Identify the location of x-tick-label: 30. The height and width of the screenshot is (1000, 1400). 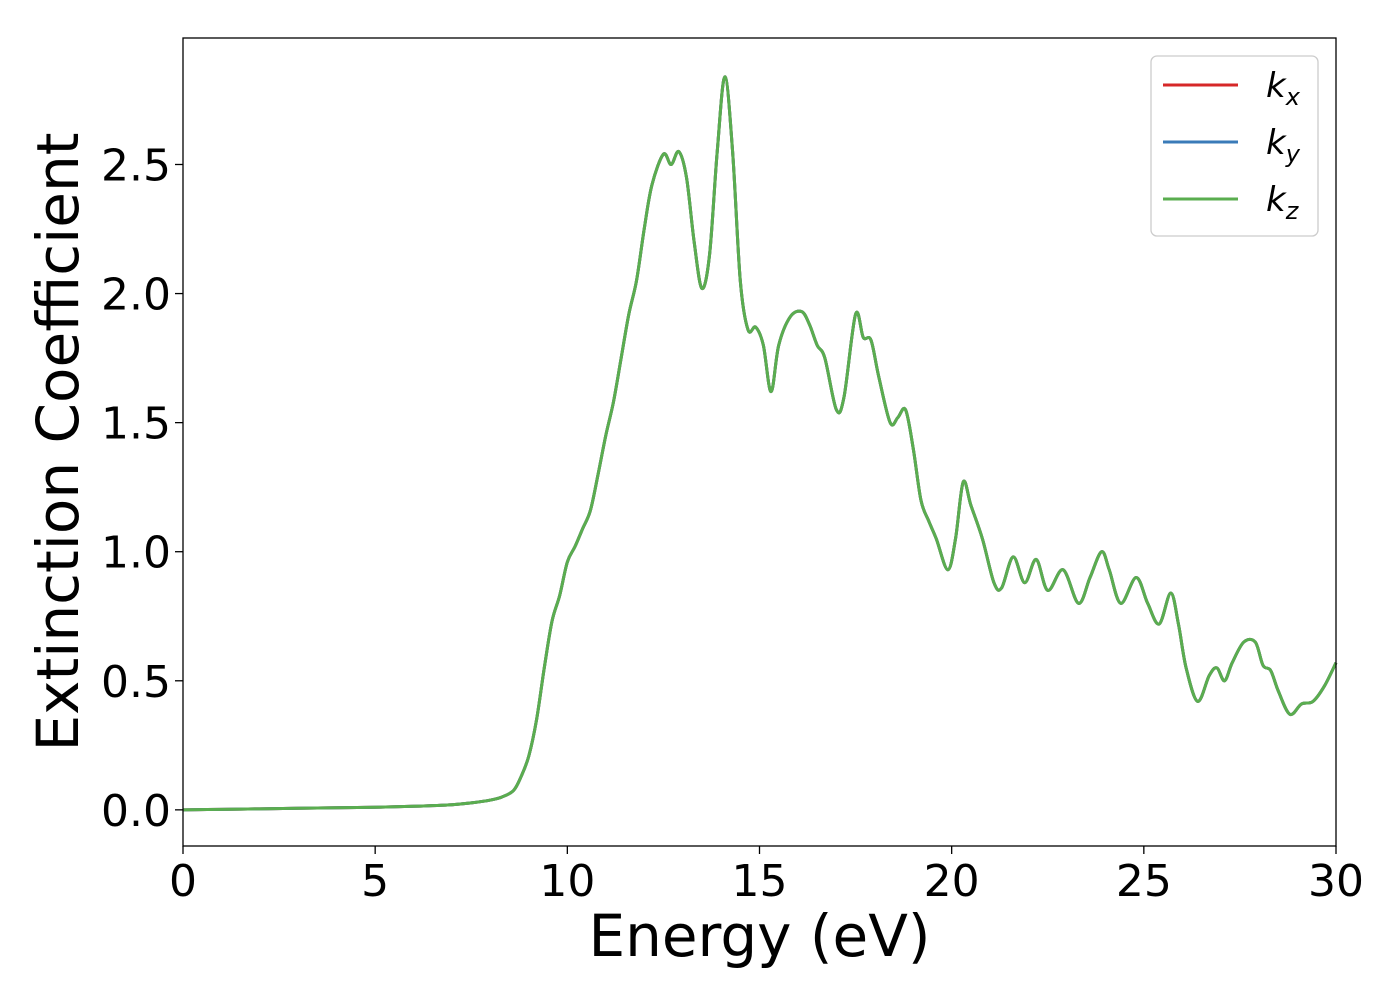
(1336, 881).